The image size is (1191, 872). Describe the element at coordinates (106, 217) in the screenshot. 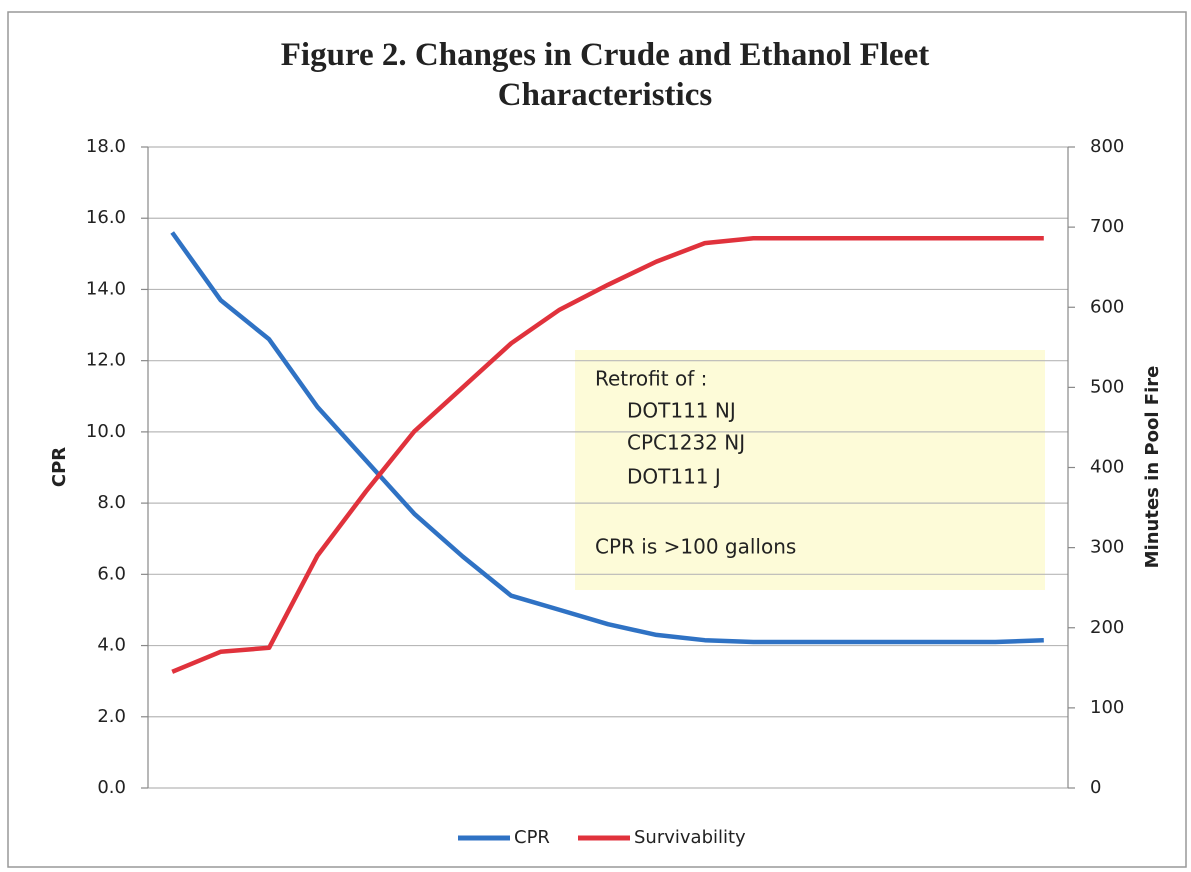

I see `y-tick-label: 16.0` at that location.